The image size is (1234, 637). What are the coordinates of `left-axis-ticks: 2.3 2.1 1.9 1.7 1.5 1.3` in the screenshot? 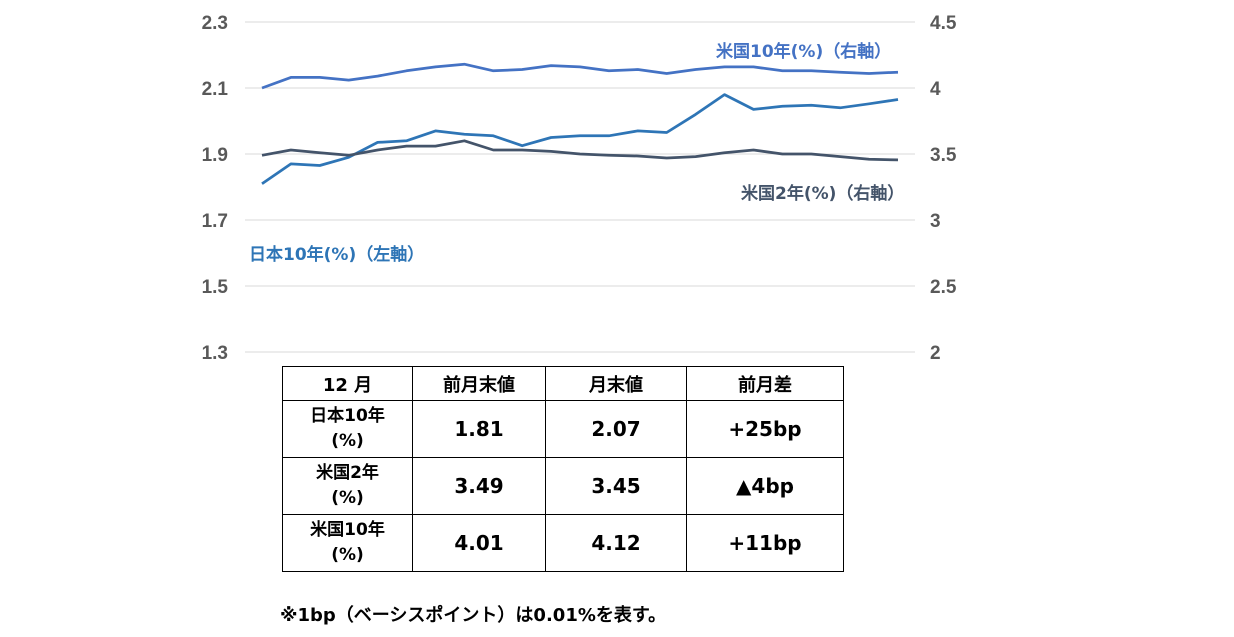 It's located at (215, 188).